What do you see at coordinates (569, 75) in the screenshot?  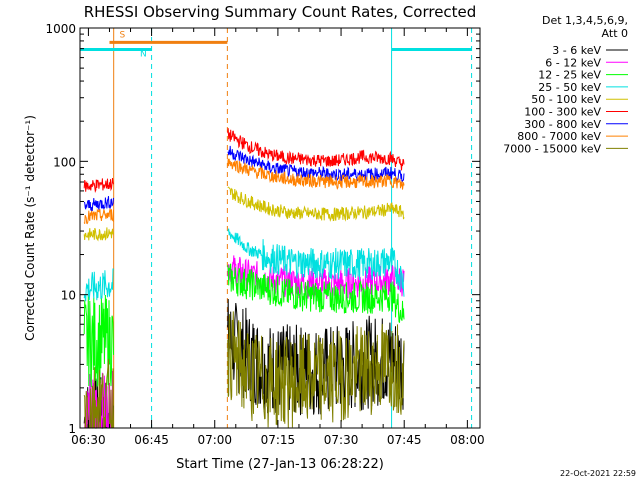 I see `legend-label: 12 - 25 keV` at bounding box center [569, 75].